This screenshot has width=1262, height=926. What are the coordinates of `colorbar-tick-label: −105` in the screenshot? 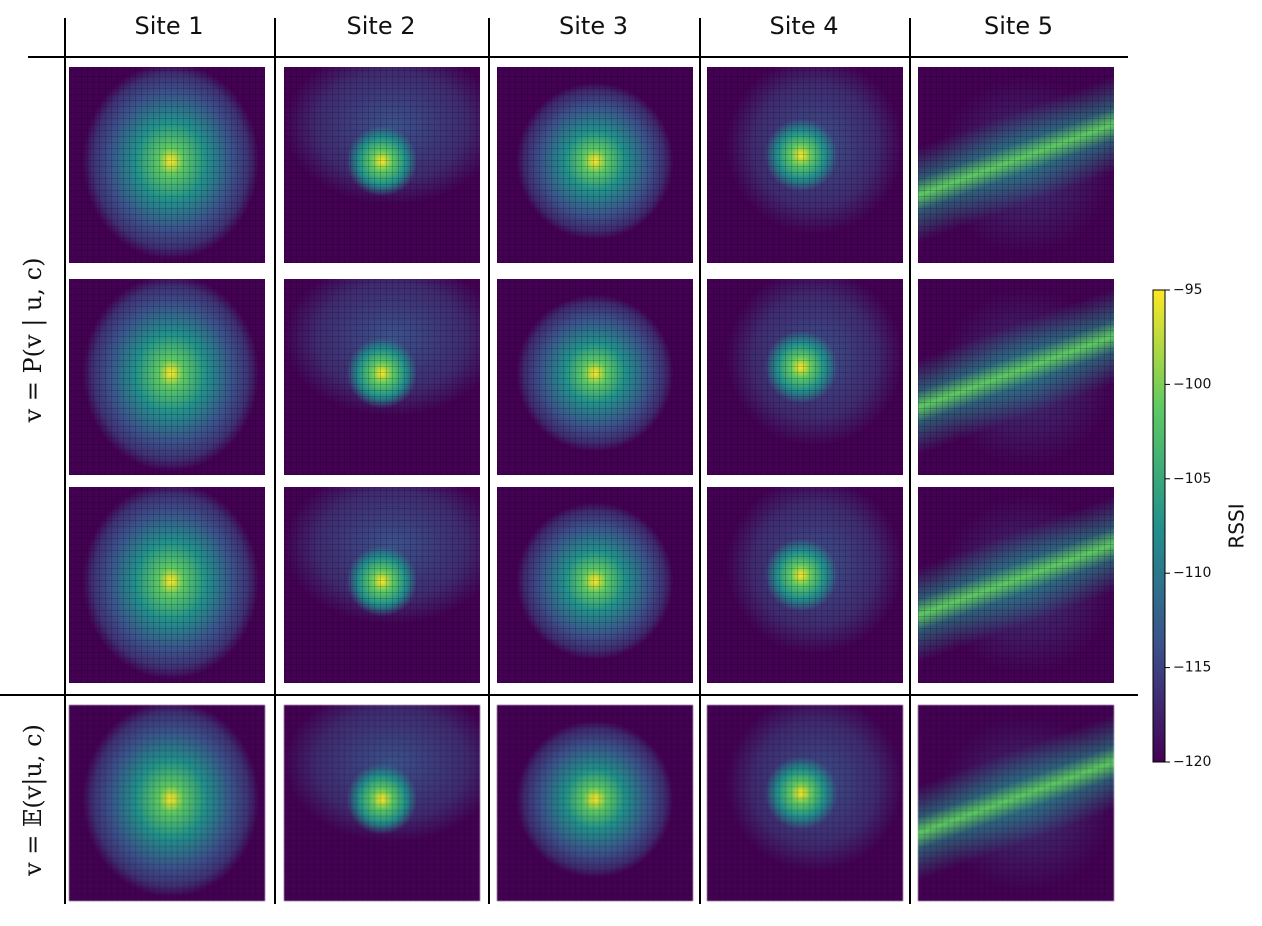 It's located at (1192, 479).